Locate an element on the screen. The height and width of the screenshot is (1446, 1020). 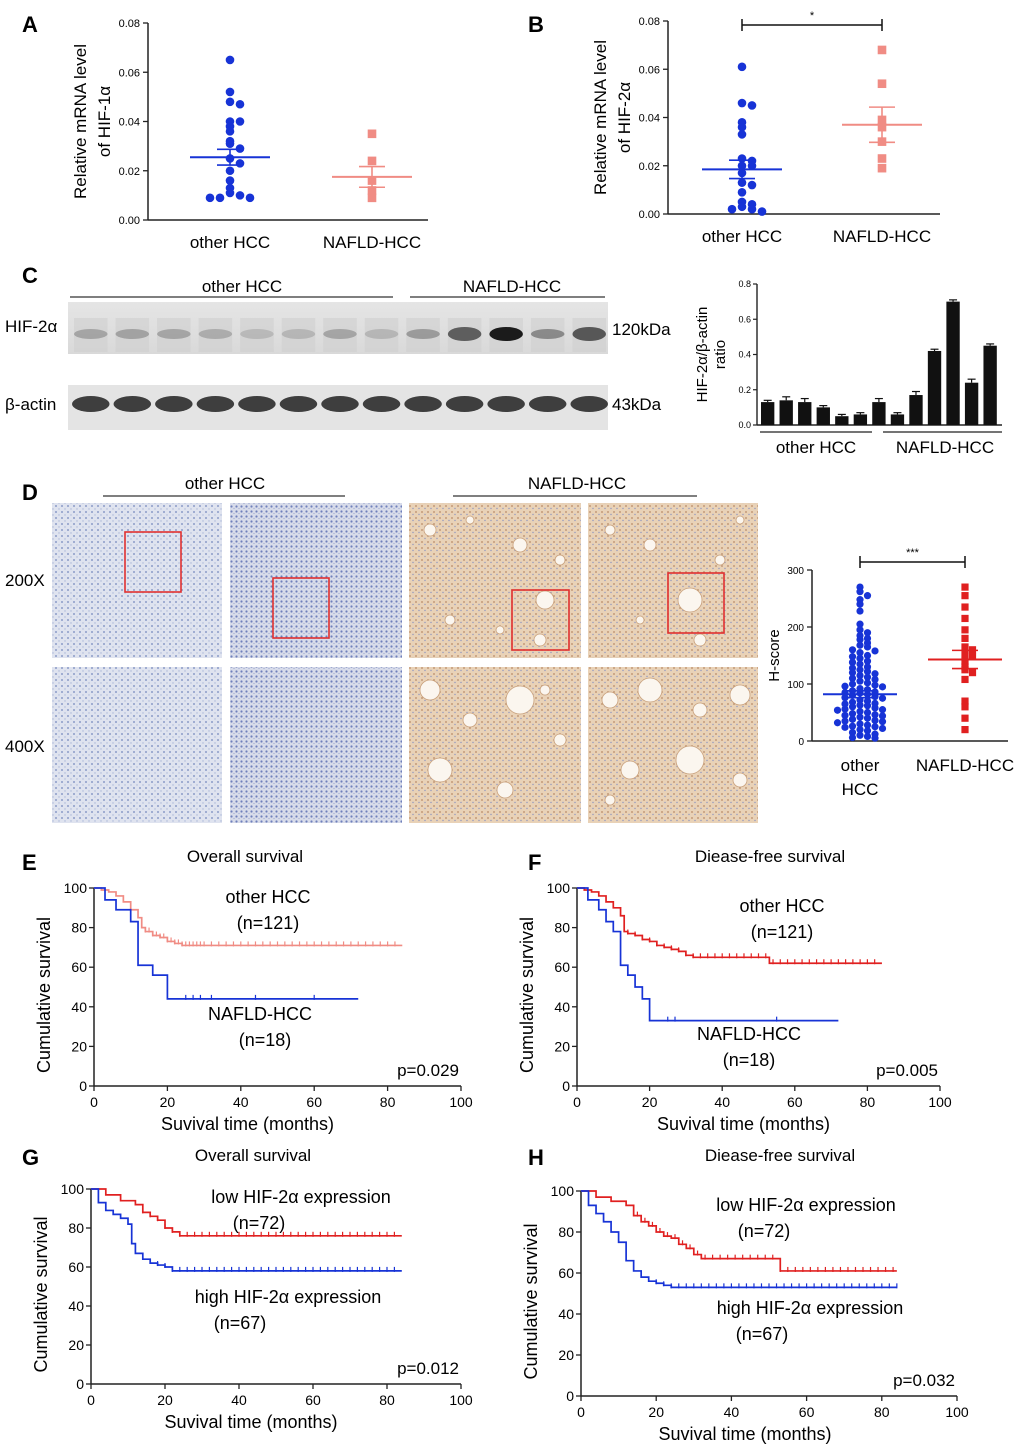
ihc-img-other-1-200x is located at coordinates (137, 580).